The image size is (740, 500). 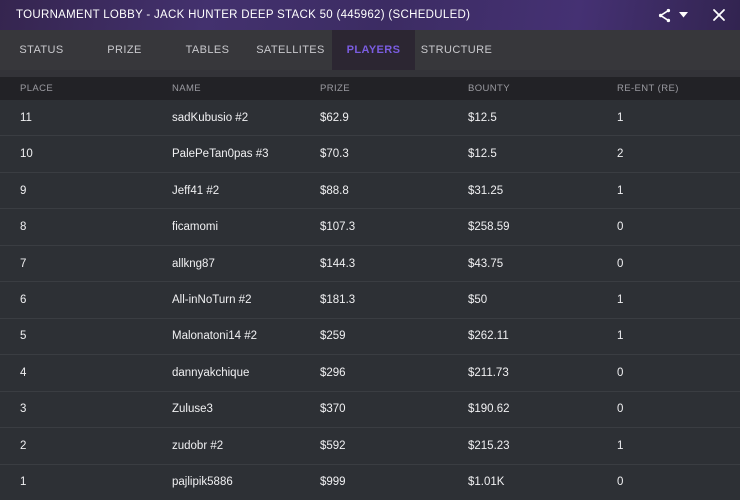 I want to click on cell-reent: 2, so click(x=620, y=154).